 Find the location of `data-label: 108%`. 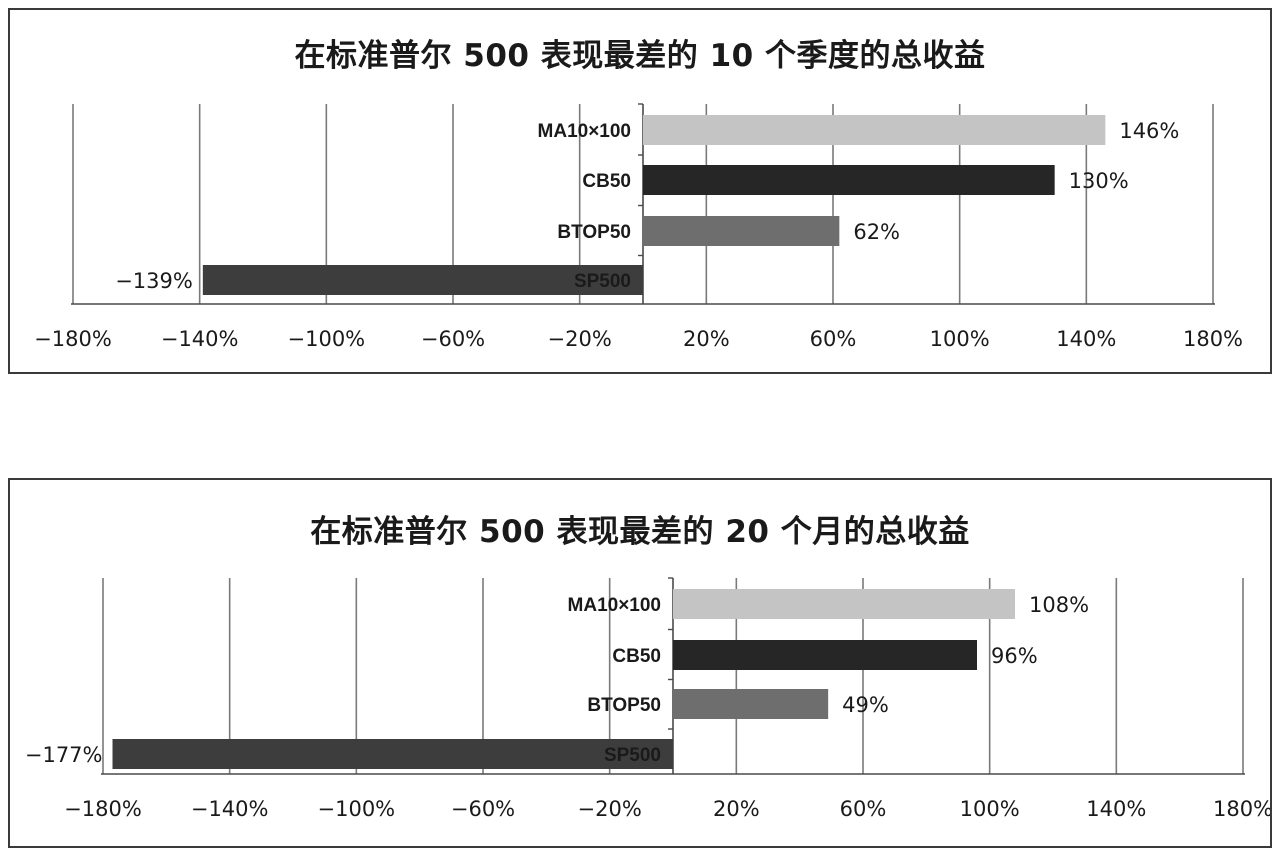

data-label: 108% is located at coordinates (1059, 605).